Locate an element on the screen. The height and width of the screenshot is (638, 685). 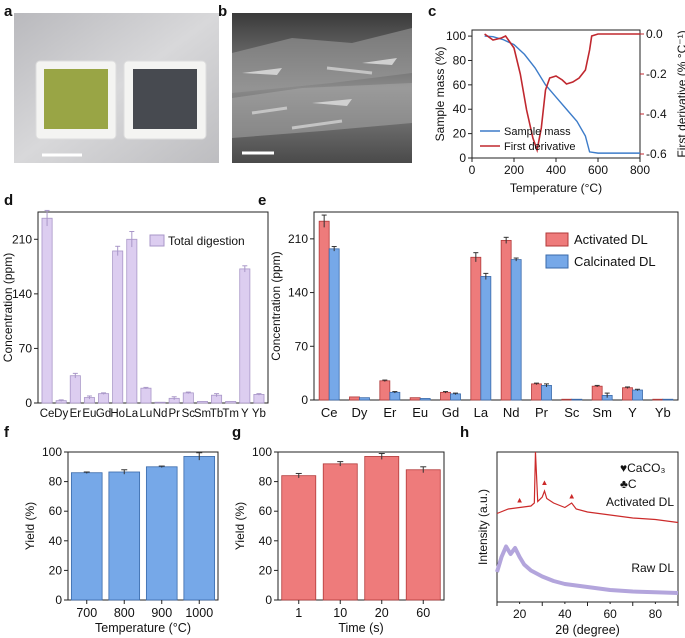
d-xtick-Lu: Lu is located at coordinates (146, 414).